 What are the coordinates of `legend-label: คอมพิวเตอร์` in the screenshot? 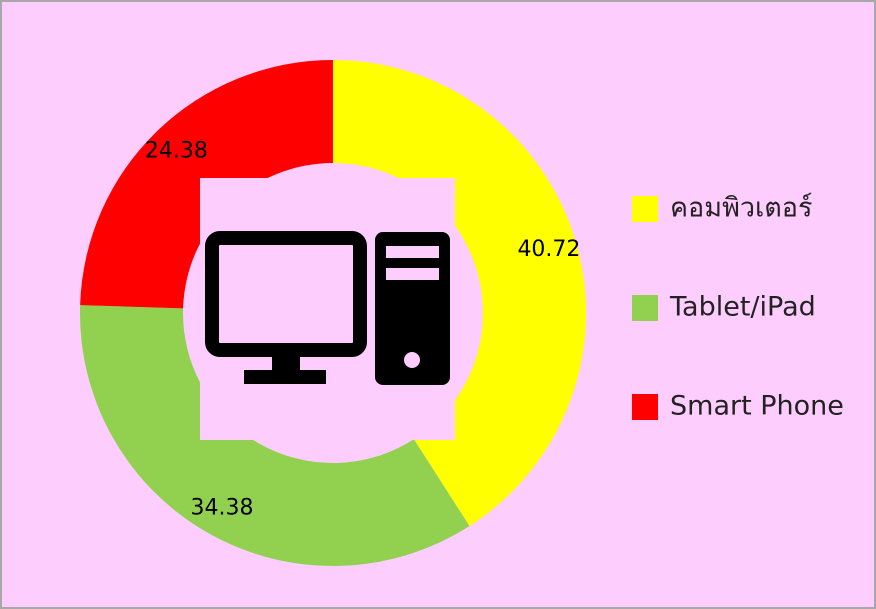 It's located at (741, 208).